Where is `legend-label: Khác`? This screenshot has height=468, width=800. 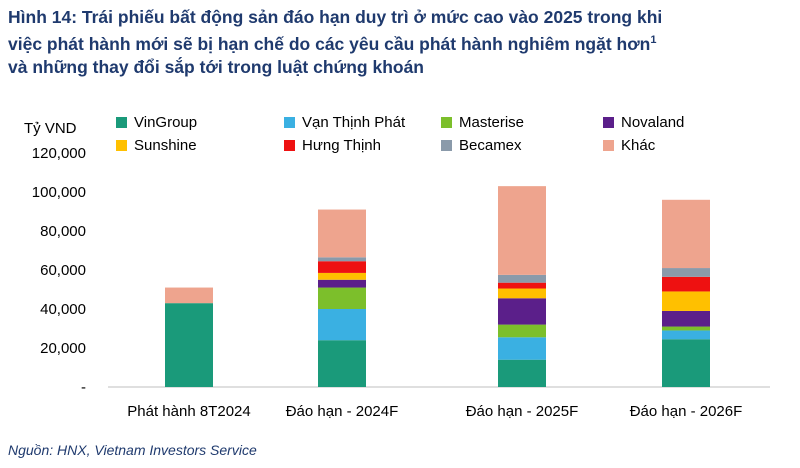
legend-label: Khác is located at coordinates (638, 145).